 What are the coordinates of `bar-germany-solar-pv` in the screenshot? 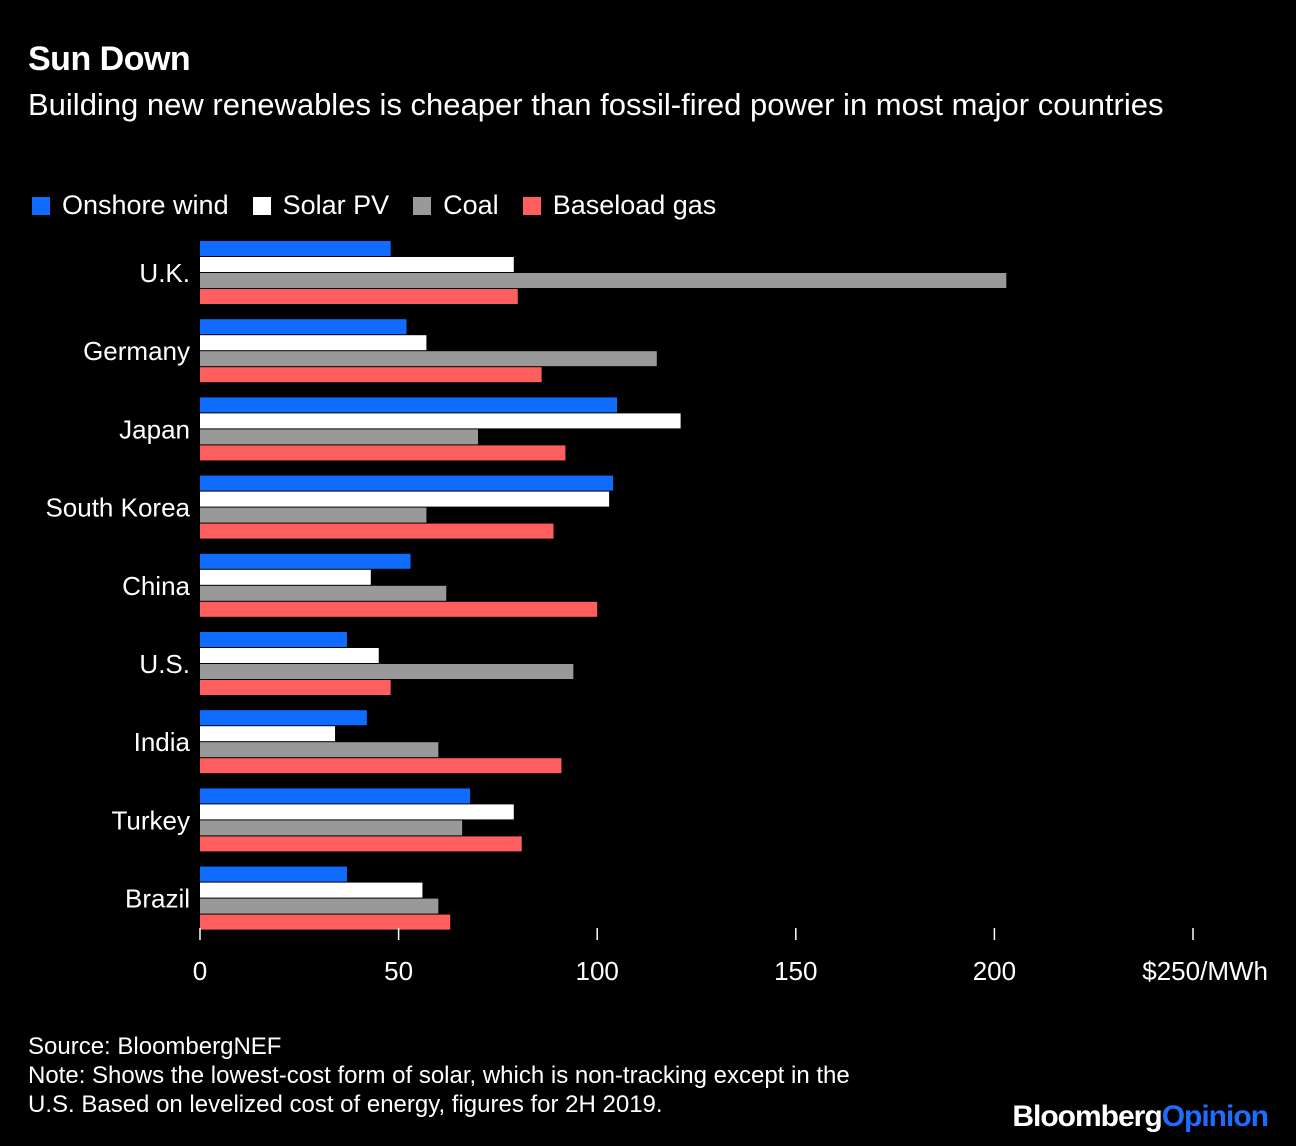 It's located at (313, 343).